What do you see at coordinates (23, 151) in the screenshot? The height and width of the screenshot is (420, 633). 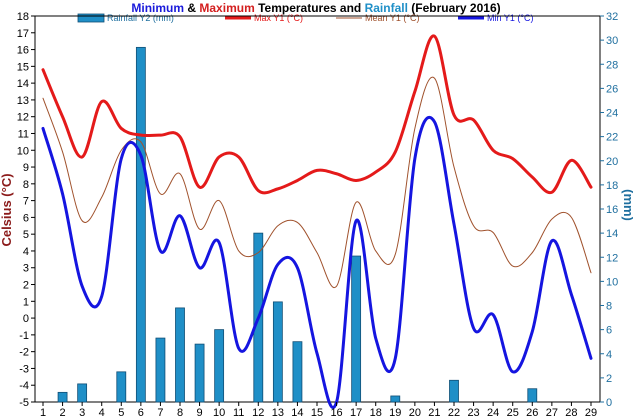 I see `left-tick-label: 10` at bounding box center [23, 151].